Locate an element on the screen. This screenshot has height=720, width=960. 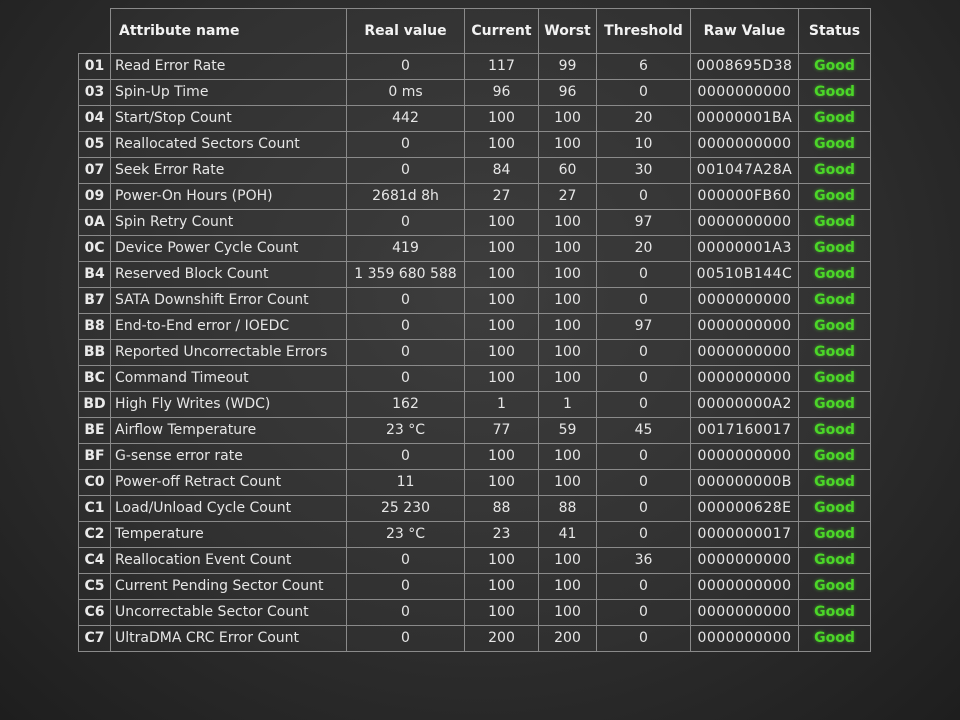
header-threshold: Threshold is located at coordinates (643, 31).